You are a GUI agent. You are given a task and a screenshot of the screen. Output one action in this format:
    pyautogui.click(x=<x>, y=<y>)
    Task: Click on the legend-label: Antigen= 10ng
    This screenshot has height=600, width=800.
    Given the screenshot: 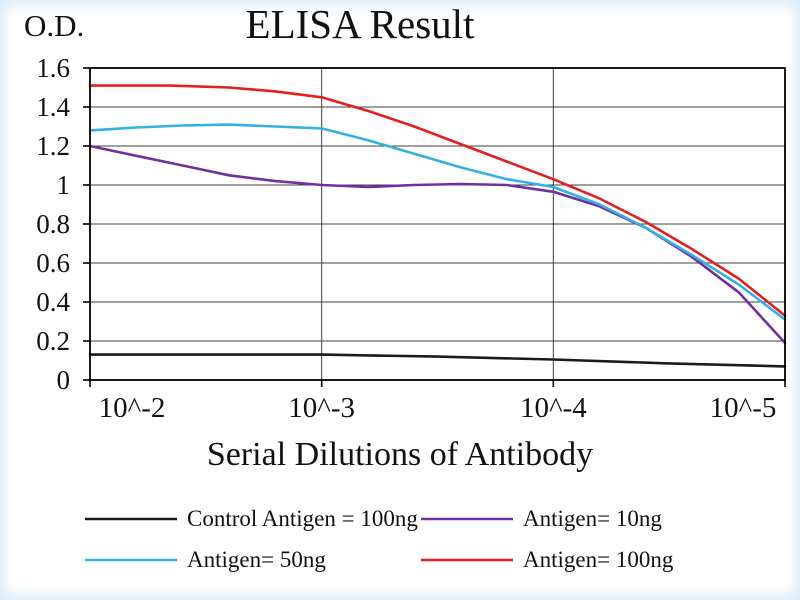 What is the action you would take?
    pyautogui.click(x=592, y=518)
    